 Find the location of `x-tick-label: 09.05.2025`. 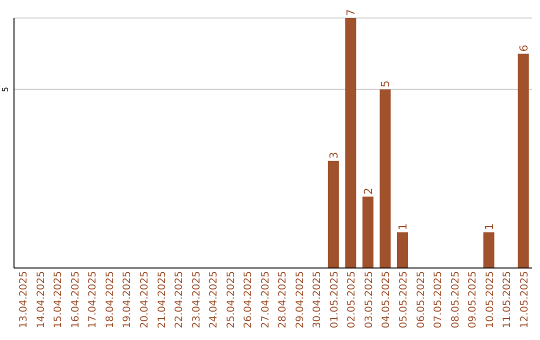

x-tick-label: 09.05.2025 is located at coordinates (473, 299).